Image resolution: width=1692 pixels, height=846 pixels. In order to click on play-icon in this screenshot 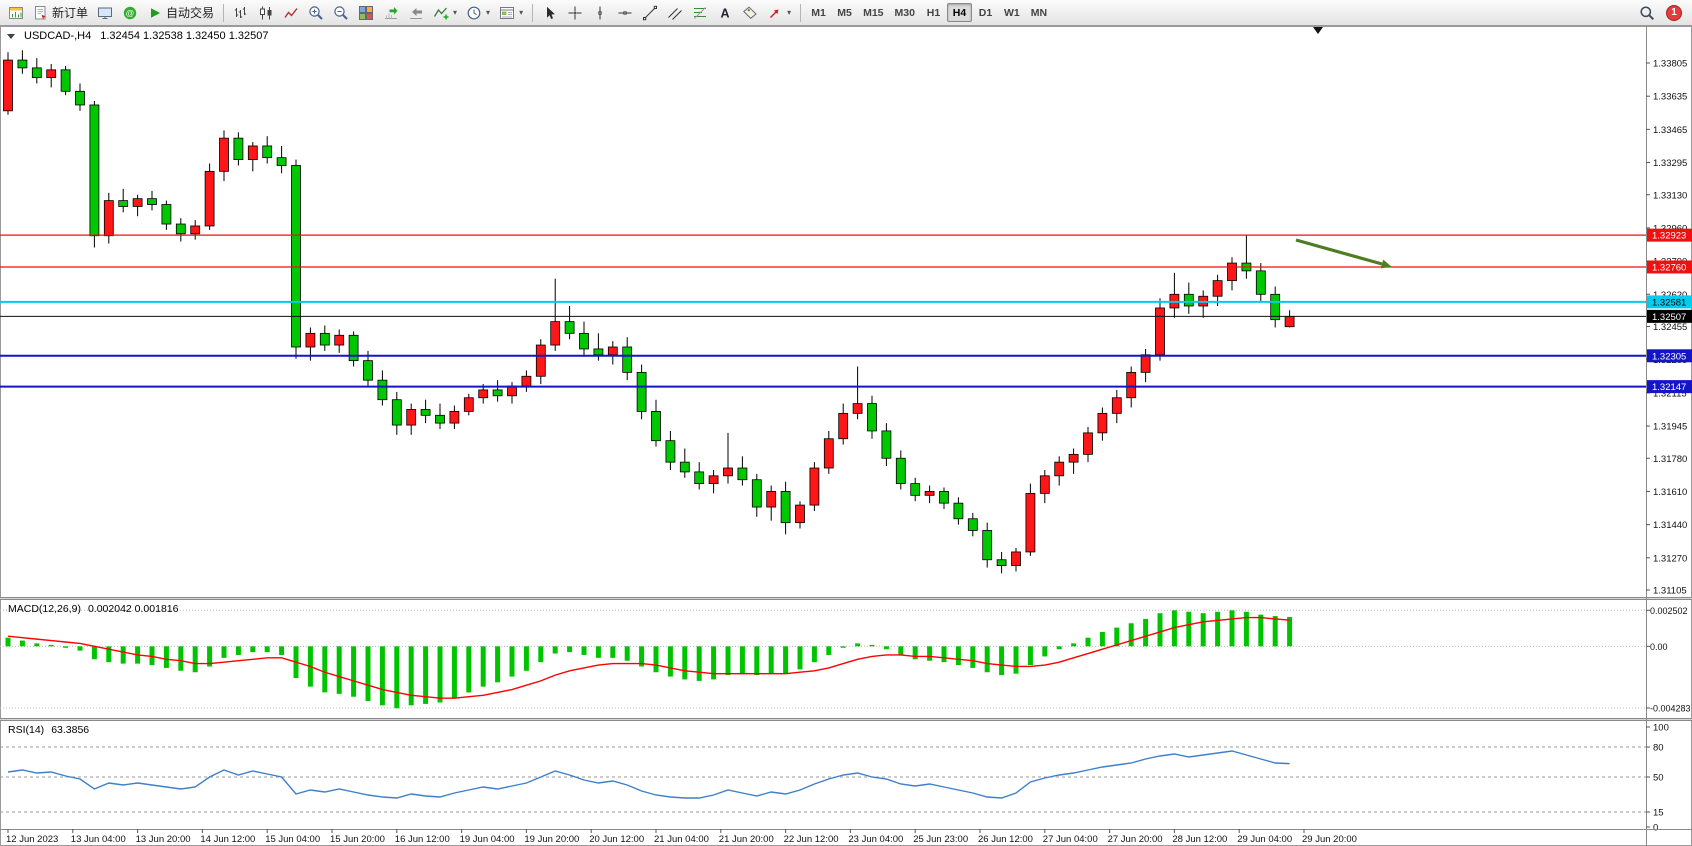, I will do `click(155, 13)`.